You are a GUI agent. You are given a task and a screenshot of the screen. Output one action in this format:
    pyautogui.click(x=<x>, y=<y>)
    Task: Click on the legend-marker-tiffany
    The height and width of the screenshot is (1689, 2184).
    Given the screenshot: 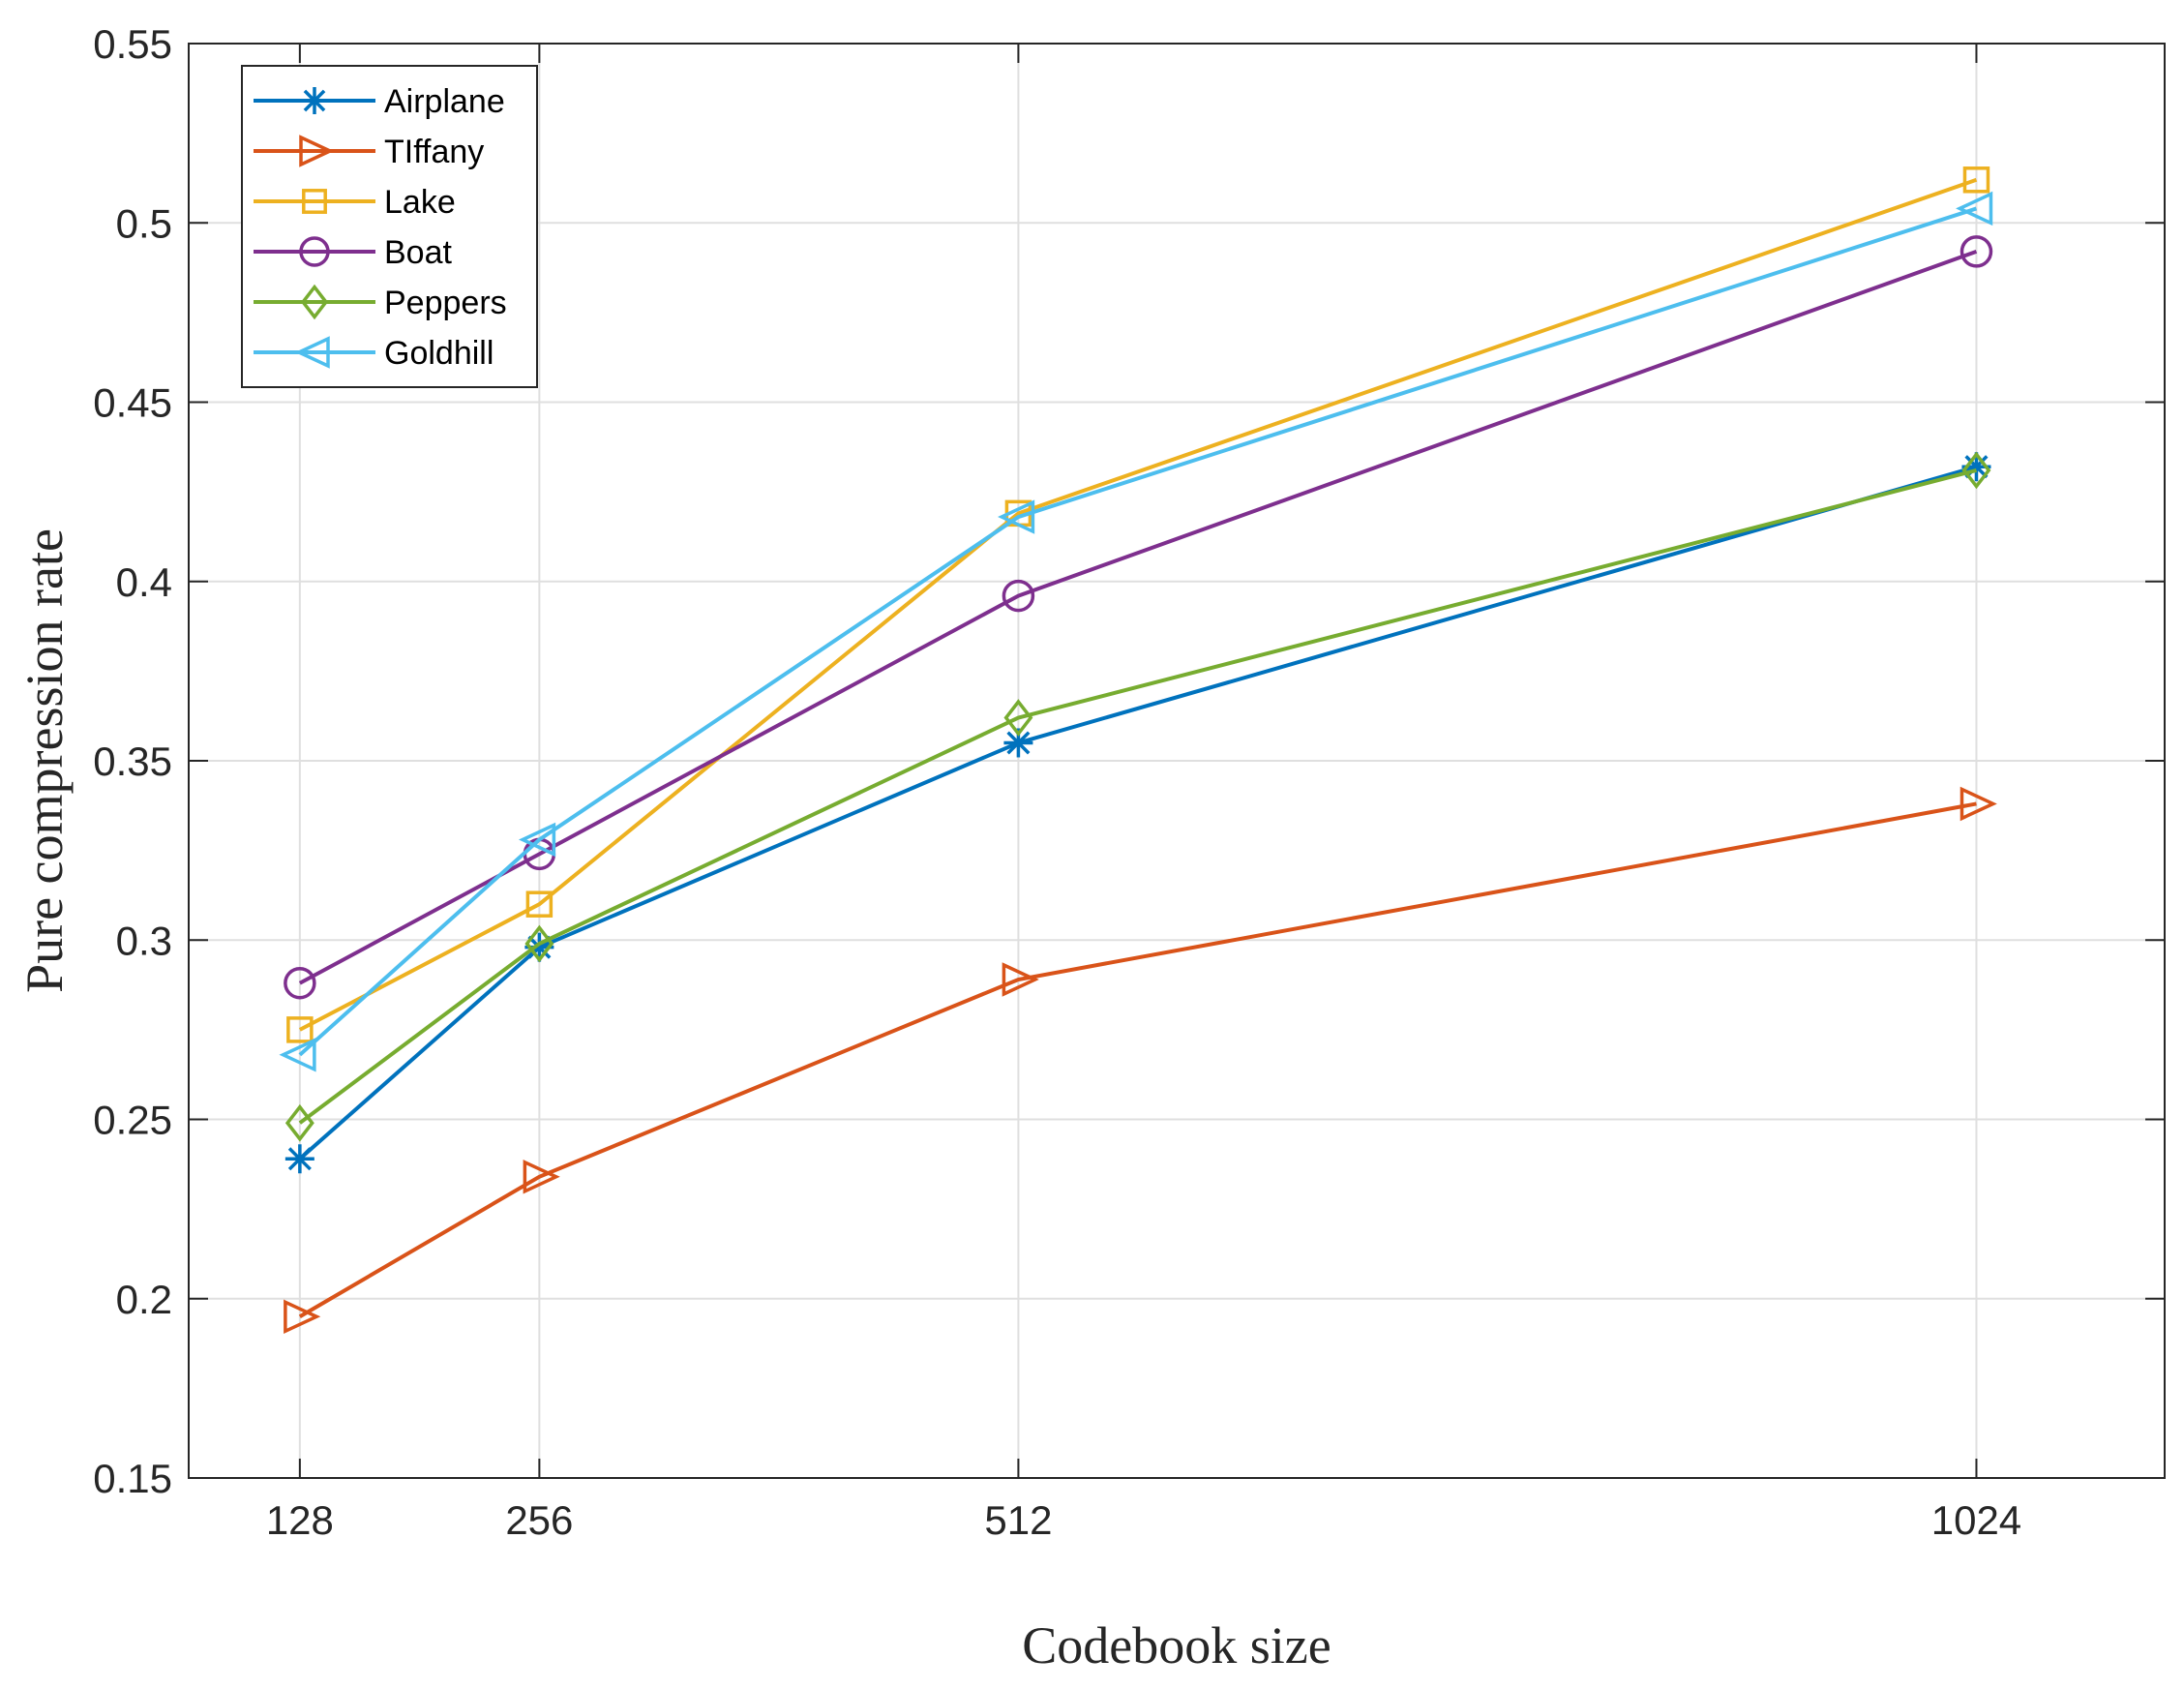 What is the action you would take?
    pyautogui.click(x=317, y=151)
    